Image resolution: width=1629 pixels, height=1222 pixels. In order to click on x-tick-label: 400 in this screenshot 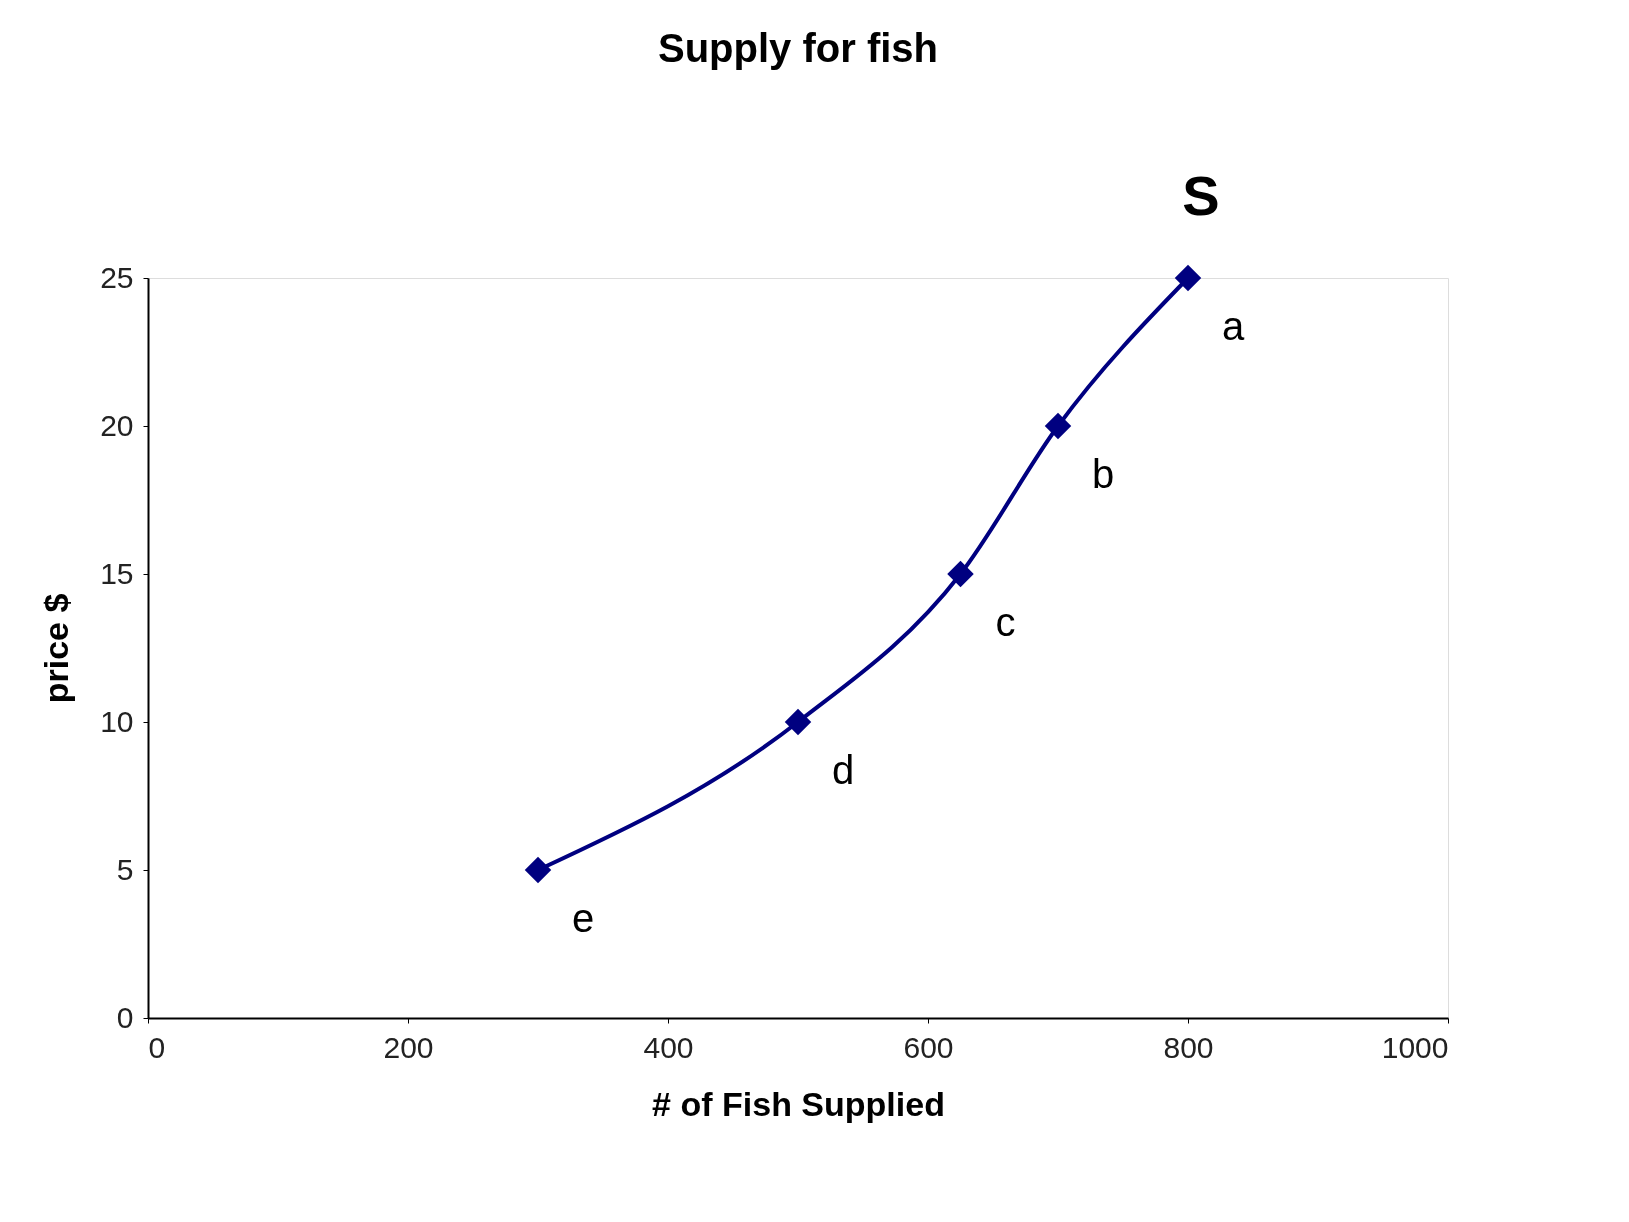, I will do `click(668, 1047)`.